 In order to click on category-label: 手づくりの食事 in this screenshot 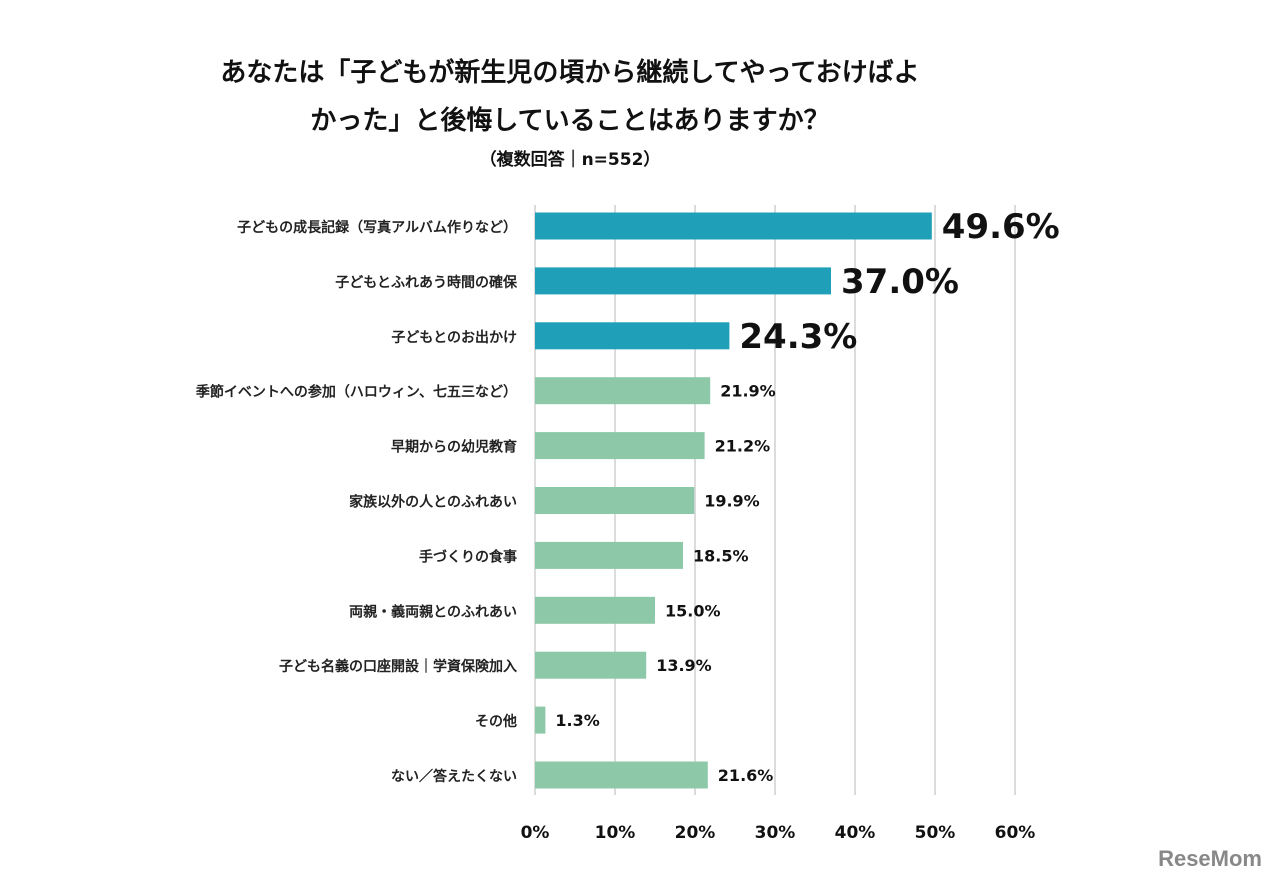, I will do `click(468, 556)`.